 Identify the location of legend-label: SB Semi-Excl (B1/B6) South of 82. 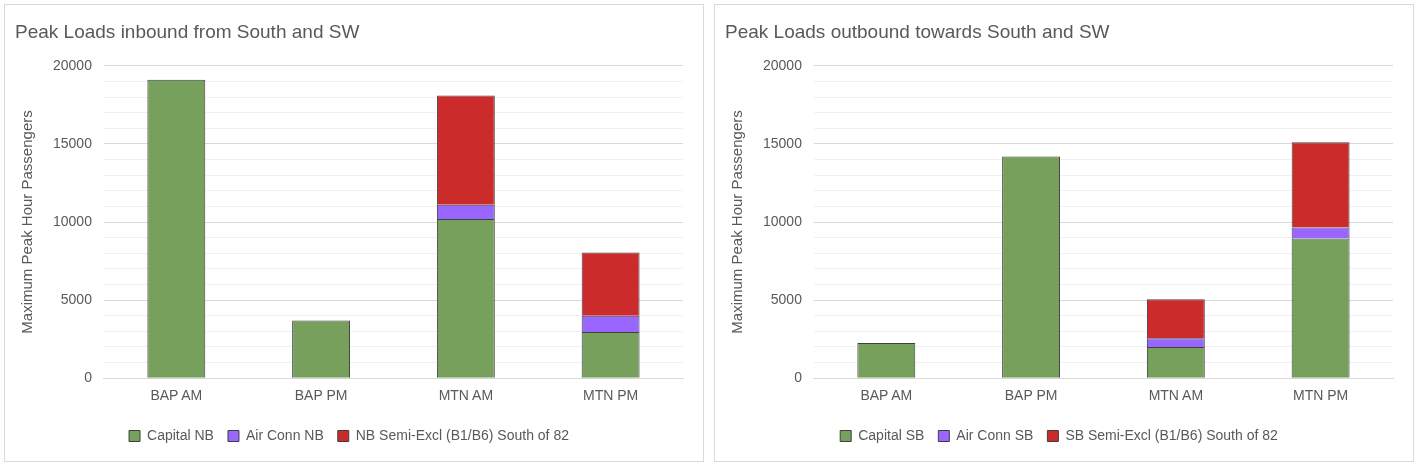
(1172, 434).